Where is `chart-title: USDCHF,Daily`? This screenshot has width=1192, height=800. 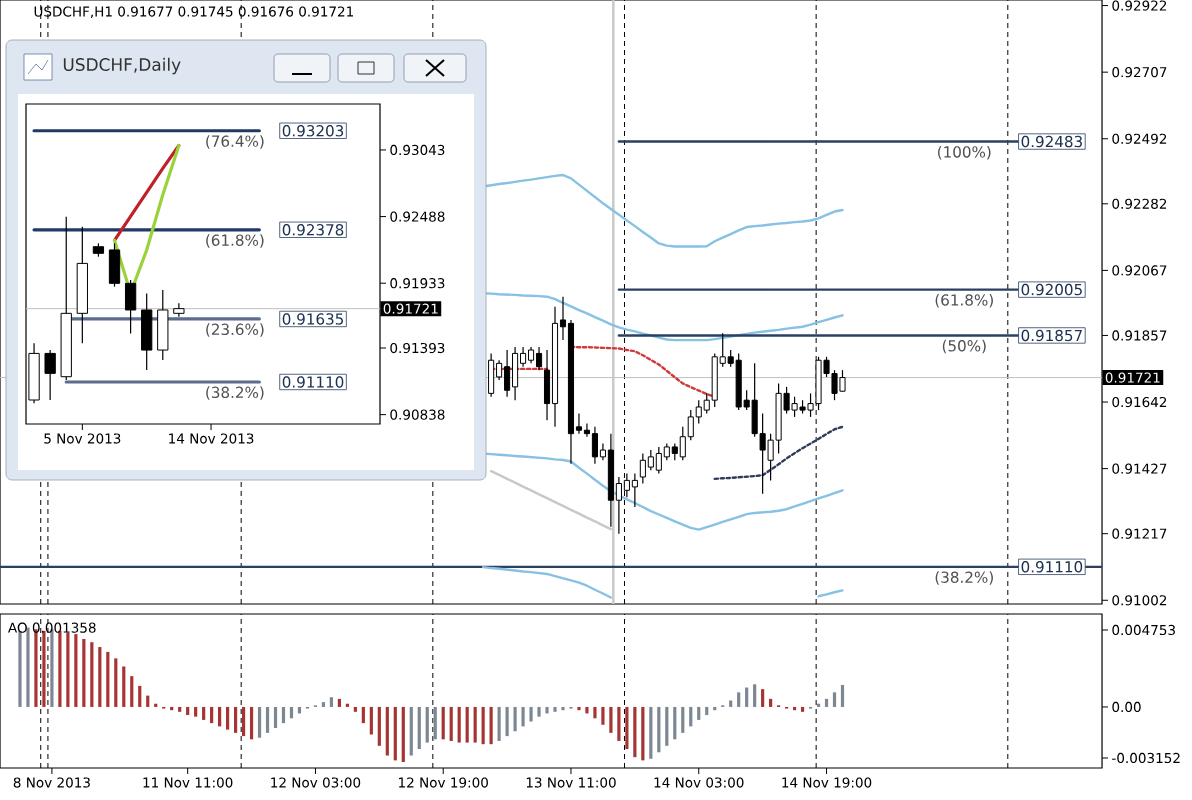
chart-title: USDCHF,Daily is located at coordinates (122, 66).